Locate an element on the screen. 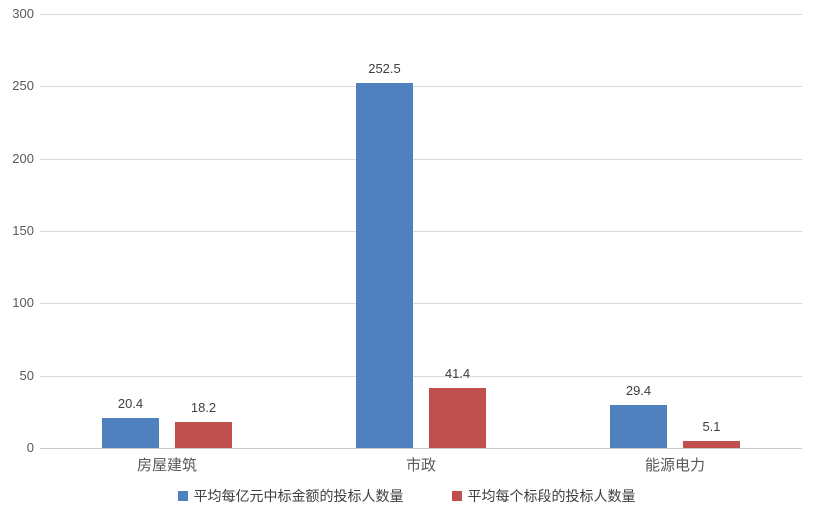 The width and height of the screenshot is (813, 517). x-axis-category-label: 市政 is located at coordinates (420, 465).